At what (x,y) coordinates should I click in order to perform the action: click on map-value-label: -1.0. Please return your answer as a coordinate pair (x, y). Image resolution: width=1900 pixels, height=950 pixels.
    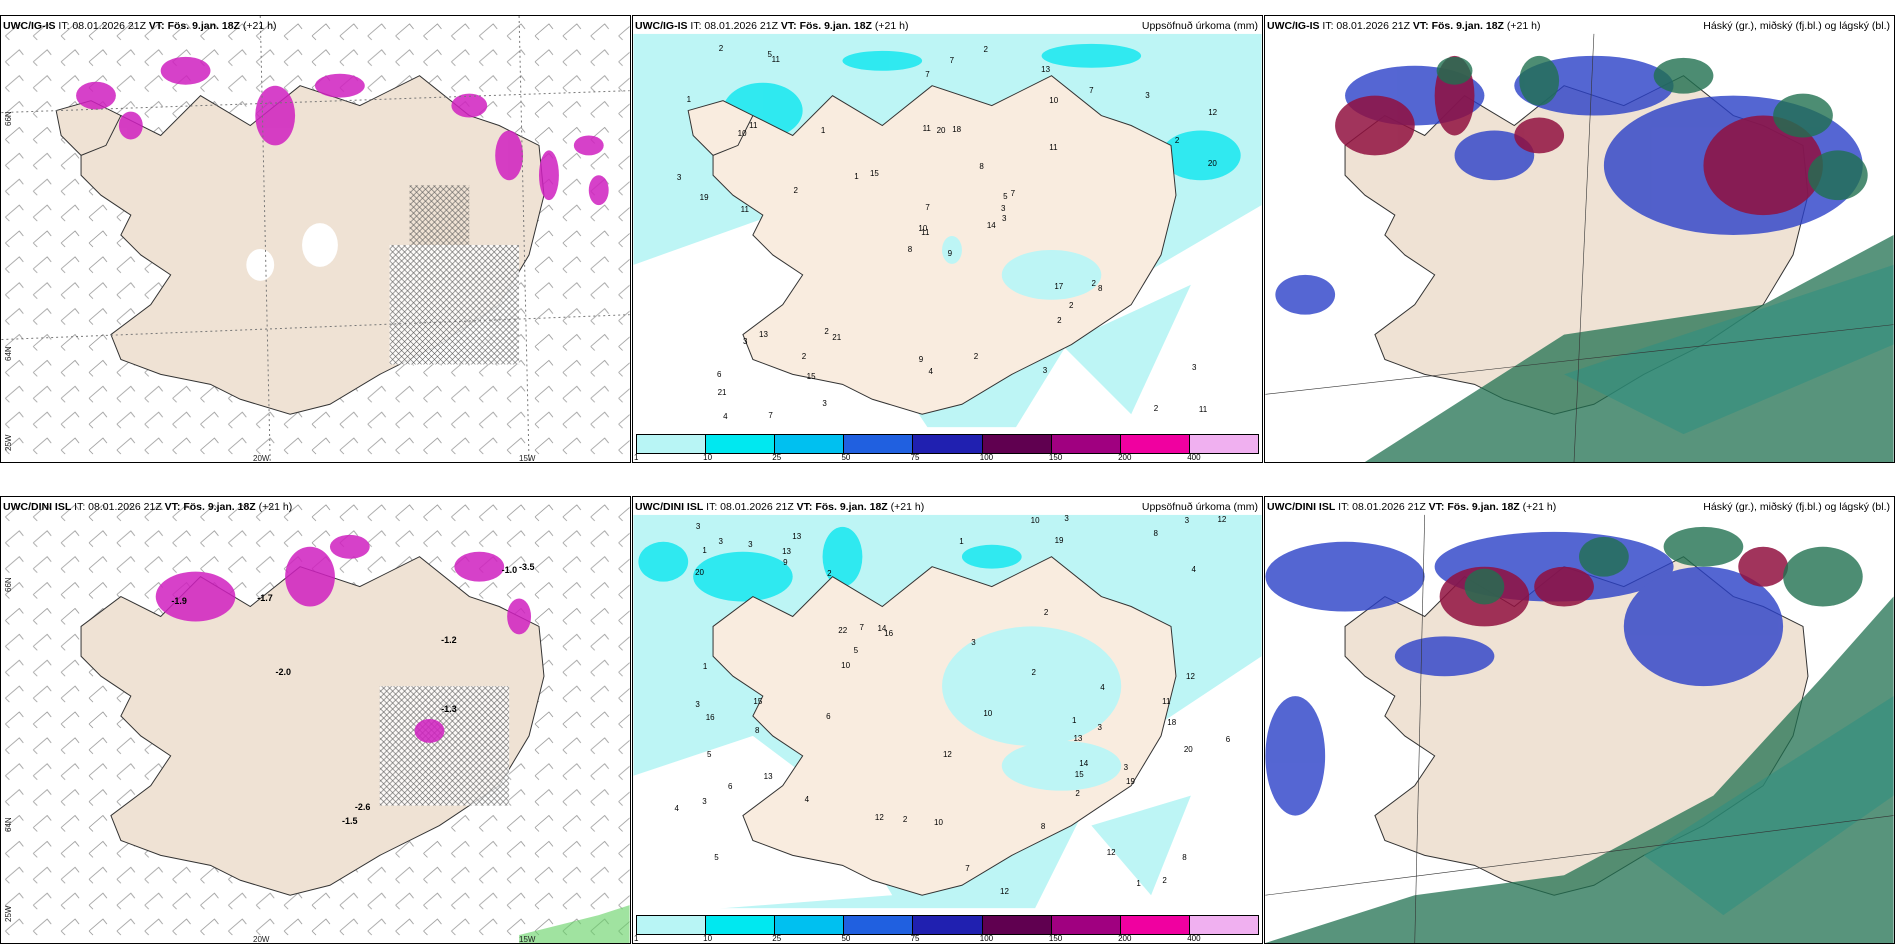
    Looking at the image, I should click on (509, 569).